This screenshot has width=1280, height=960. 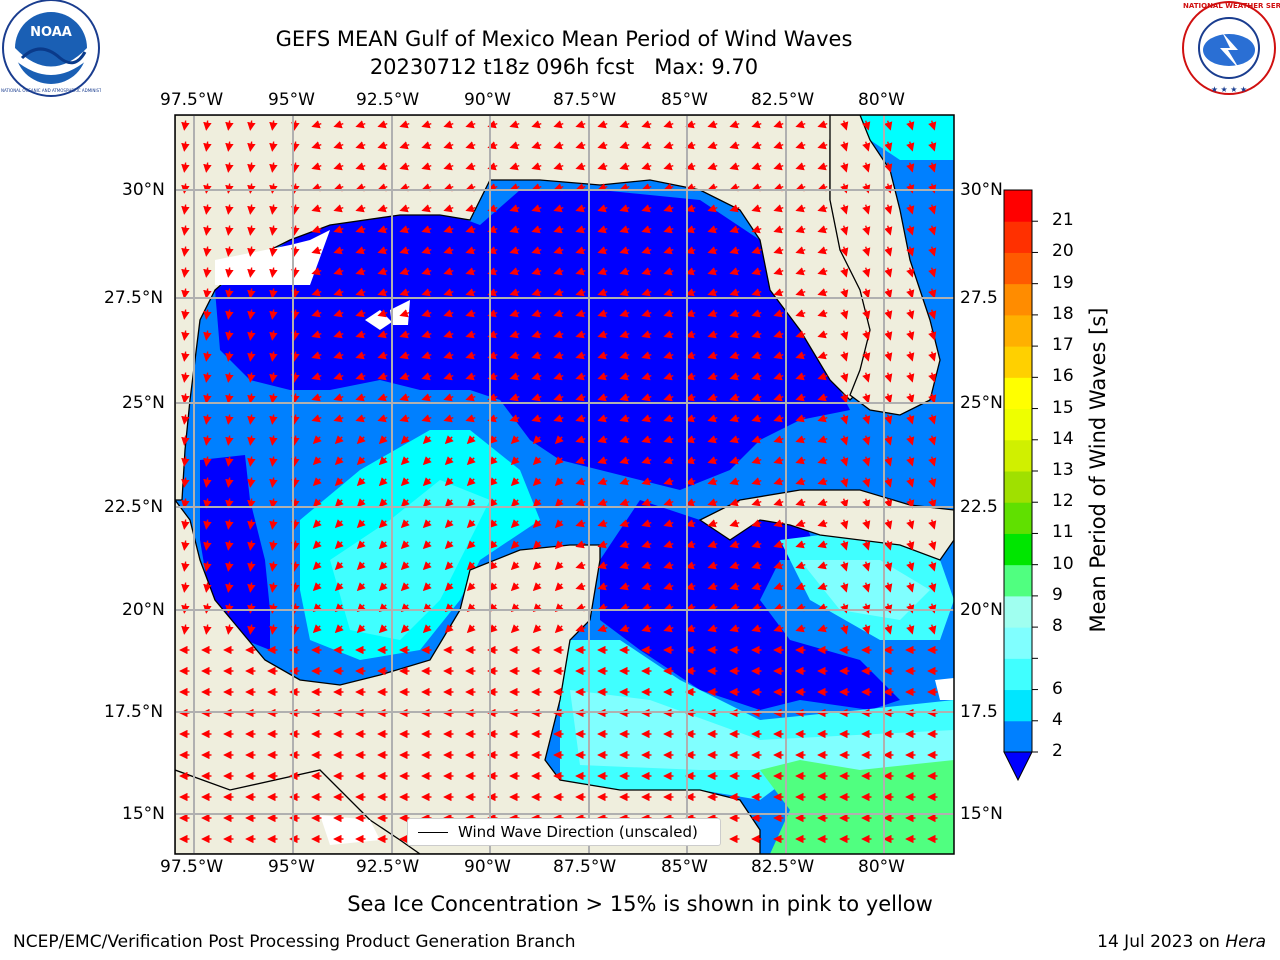 What do you see at coordinates (1158, 942) in the screenshot?
I see `footer-date: 14 Jul 2023 on` at bounding box center [1158, 942].